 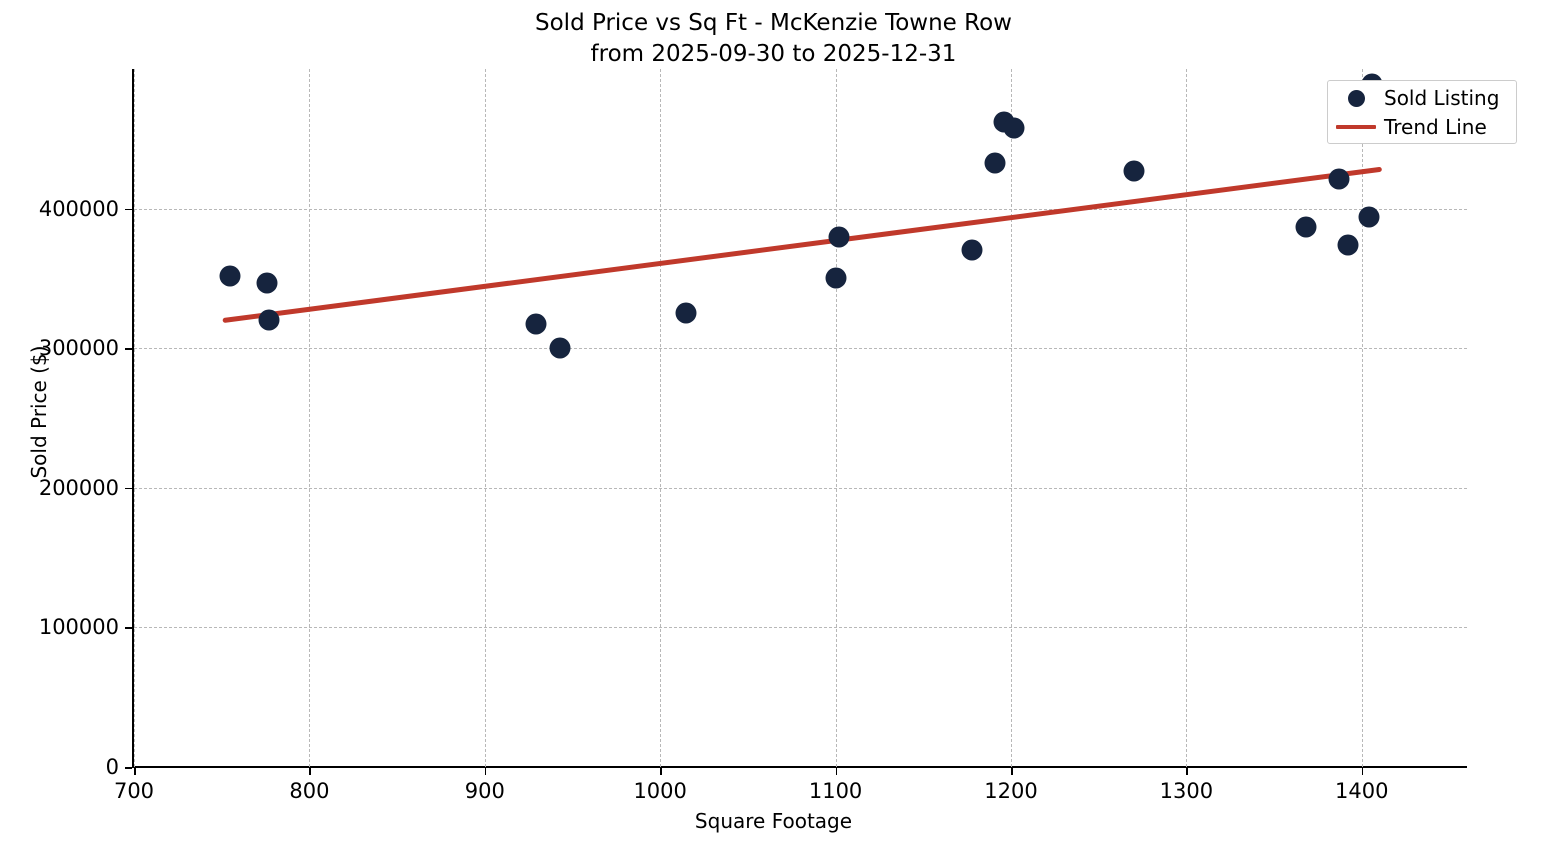 I want to click on y-tick-label: 0, so click(x=112, y=767).